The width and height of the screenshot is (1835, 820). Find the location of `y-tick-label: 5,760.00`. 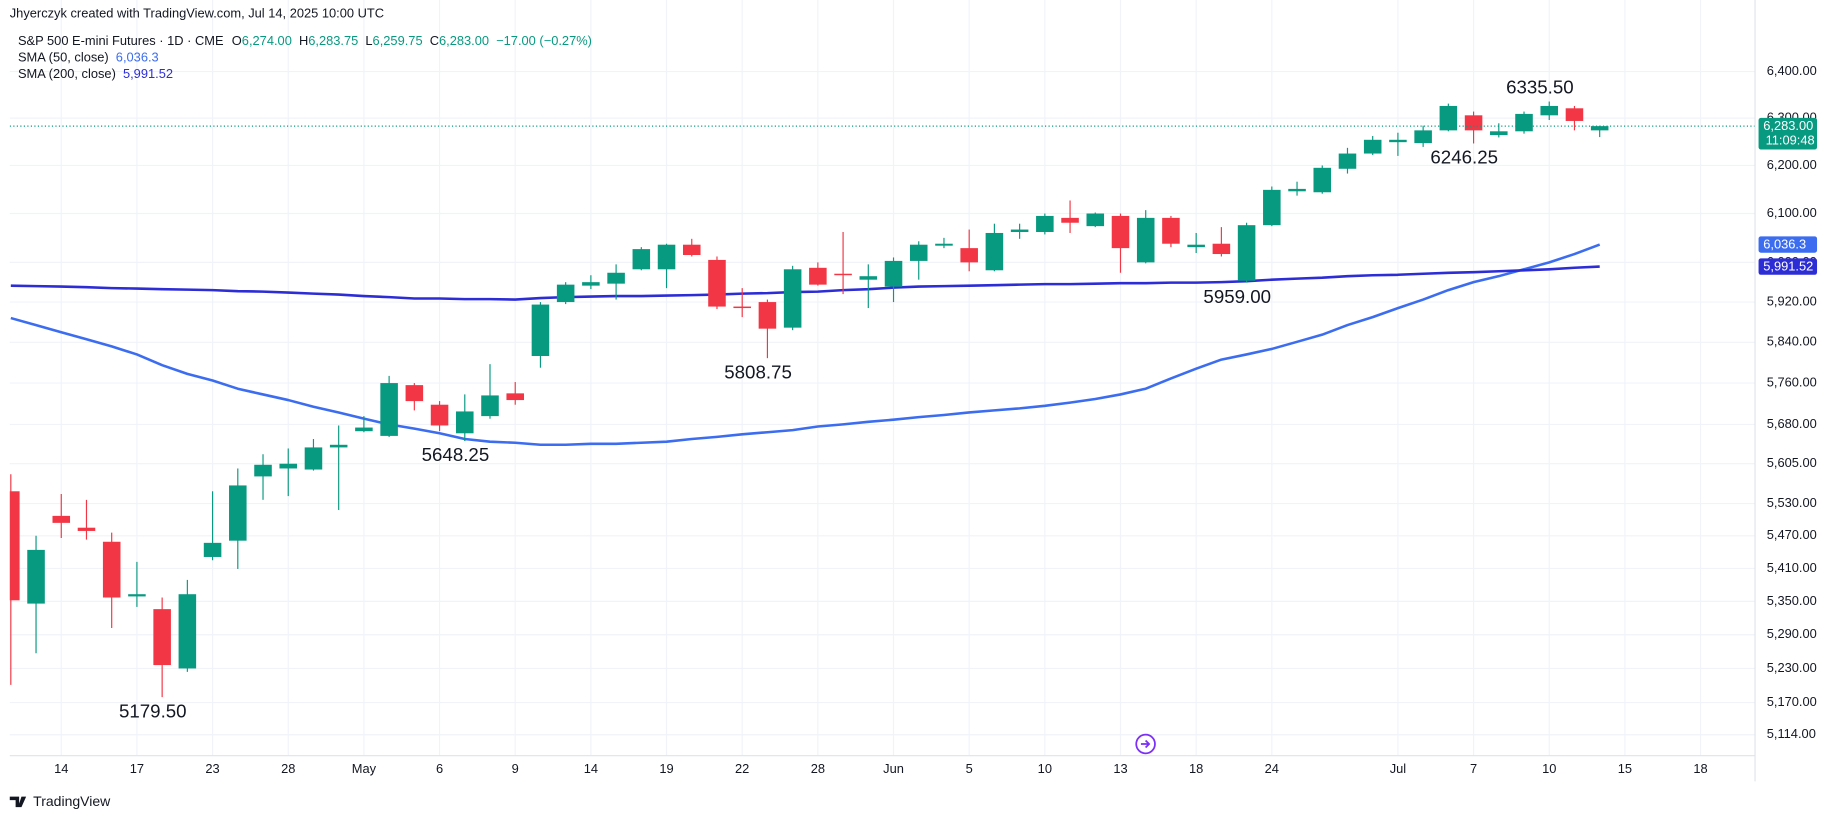

y-tick-label: 5,760.00 is located at coordinates (1792, 381).